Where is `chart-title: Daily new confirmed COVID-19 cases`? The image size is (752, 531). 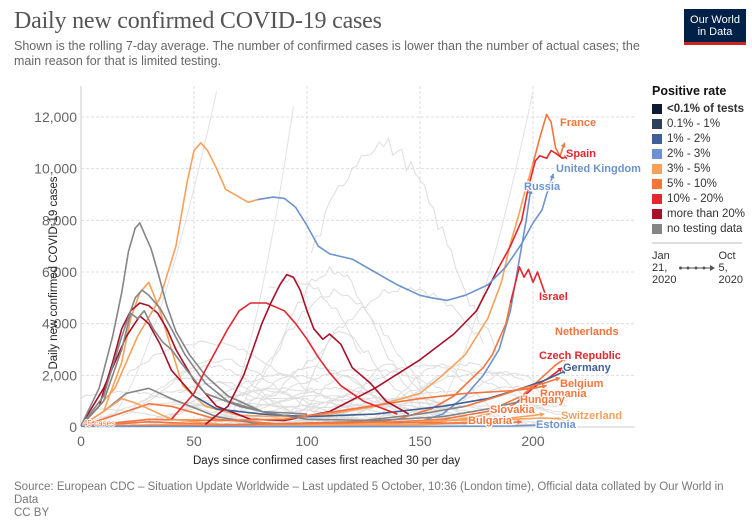 chart-title: Daily new confirmed COVID-19 cases is located at coordinates (198, 21).